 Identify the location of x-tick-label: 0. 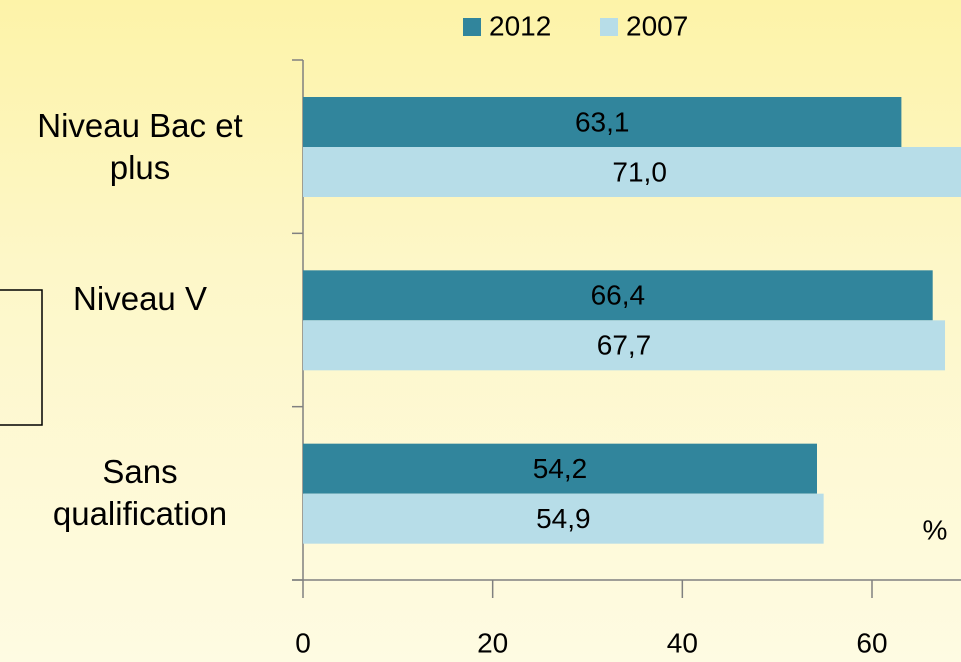
(303, 642).